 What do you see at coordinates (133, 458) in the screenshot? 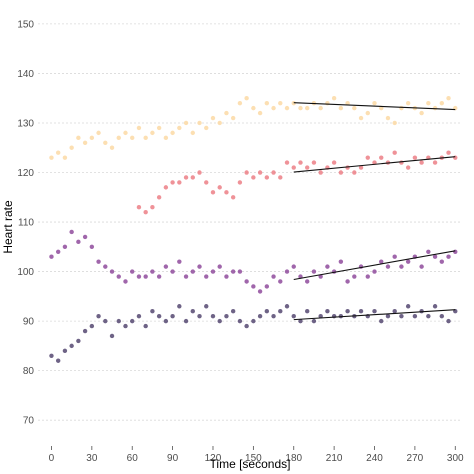
I see `x-tick-label: 60` at bounding box center [133, 458].